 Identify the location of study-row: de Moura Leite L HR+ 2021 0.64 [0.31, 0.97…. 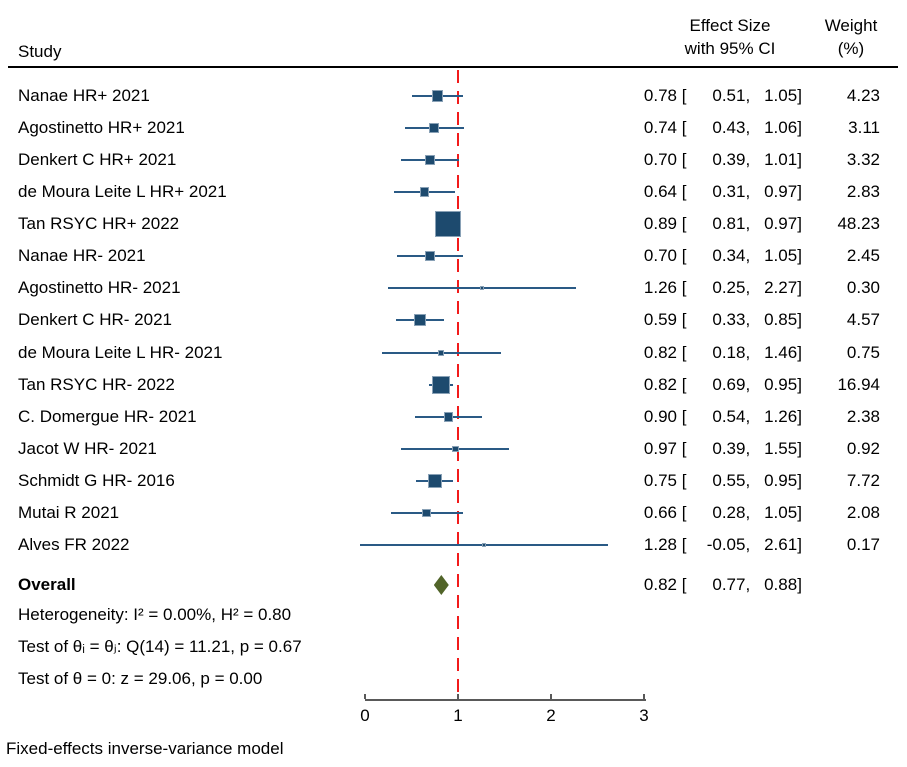
(453, 192).